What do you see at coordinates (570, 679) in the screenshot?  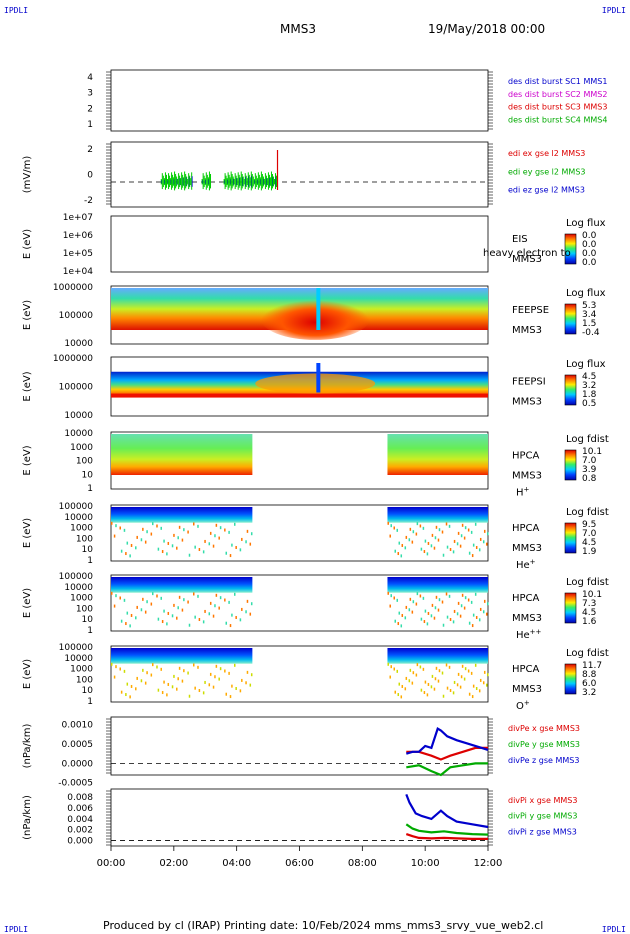 I see `colorbar` at bounding box center [570, 679].